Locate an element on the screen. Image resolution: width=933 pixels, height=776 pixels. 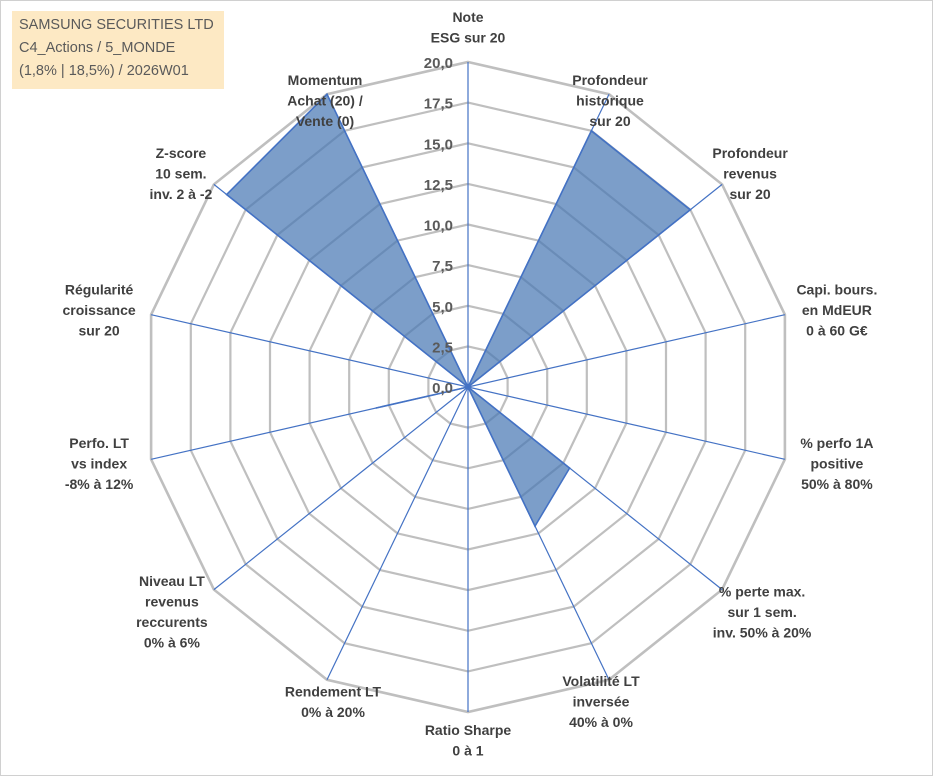
axis-label-line: Achat (20) / is located at coordinates (325, 101).